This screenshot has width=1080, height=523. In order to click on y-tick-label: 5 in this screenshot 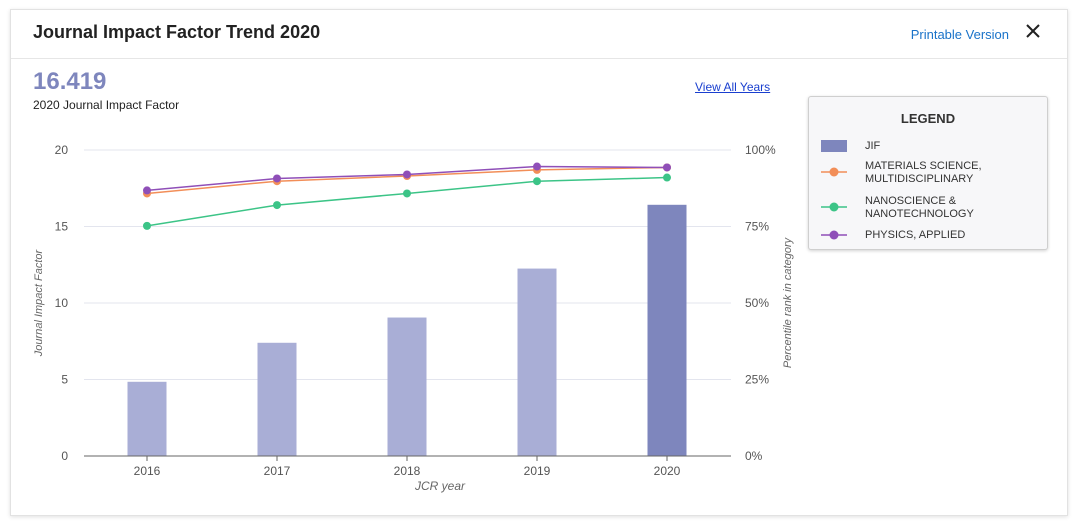, I will do `click(64, 380)`.